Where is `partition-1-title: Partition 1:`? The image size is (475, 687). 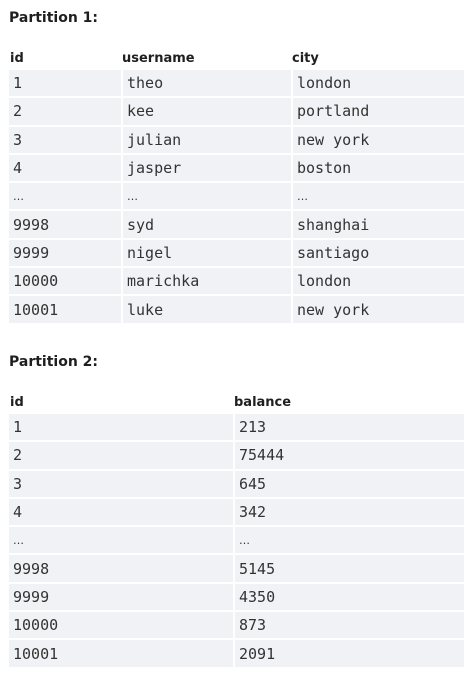 partition-1-title: Partition 1: is located at coordinates (54, 18).